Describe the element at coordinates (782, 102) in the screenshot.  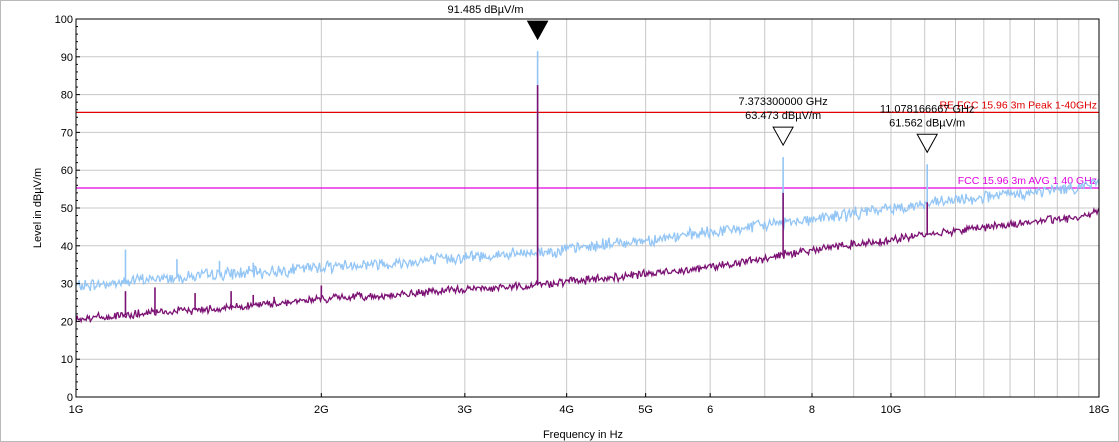
I see `marker-frequency-label: 7.373300000 GHz` at that location.